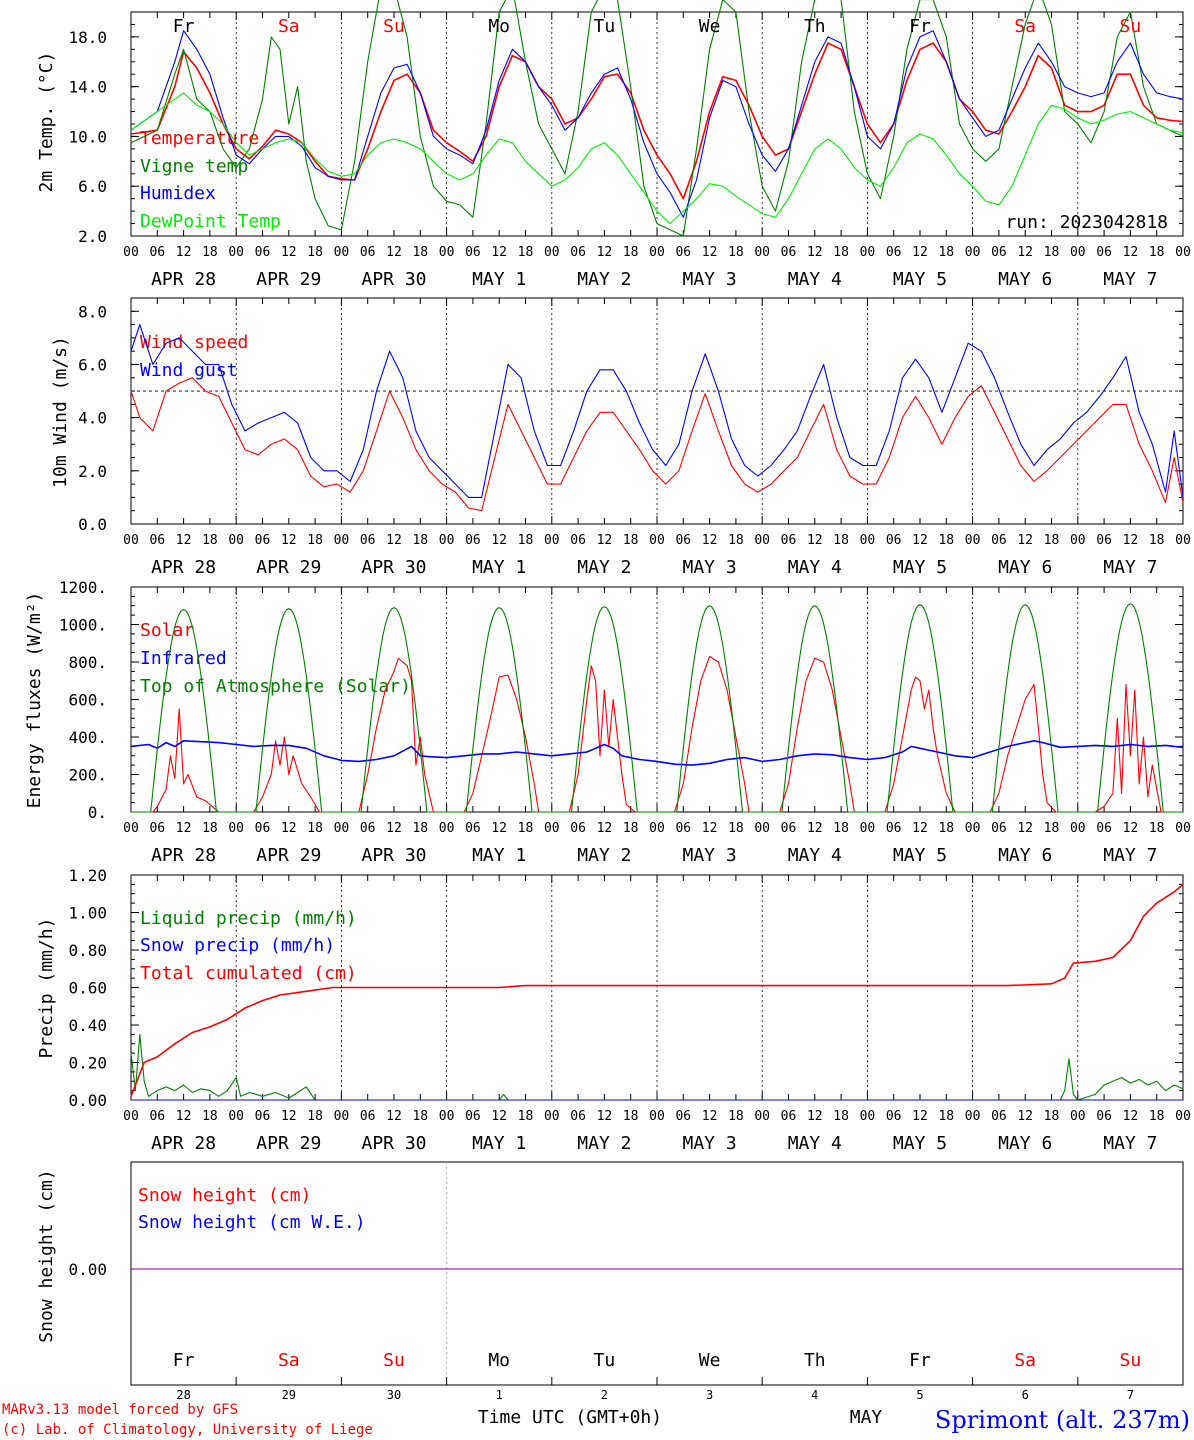 The height and width of the screenshot is (1440, 1194). I want to click on wind-ytick-label: 8.0, so click(92, 311).